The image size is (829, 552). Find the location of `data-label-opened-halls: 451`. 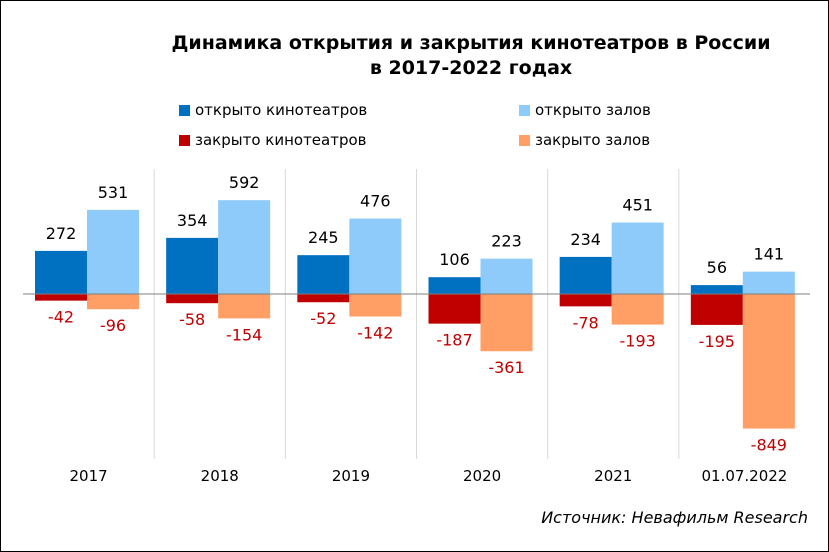

data-label-opened-halls: 451 is located at coordinates (637, 205).